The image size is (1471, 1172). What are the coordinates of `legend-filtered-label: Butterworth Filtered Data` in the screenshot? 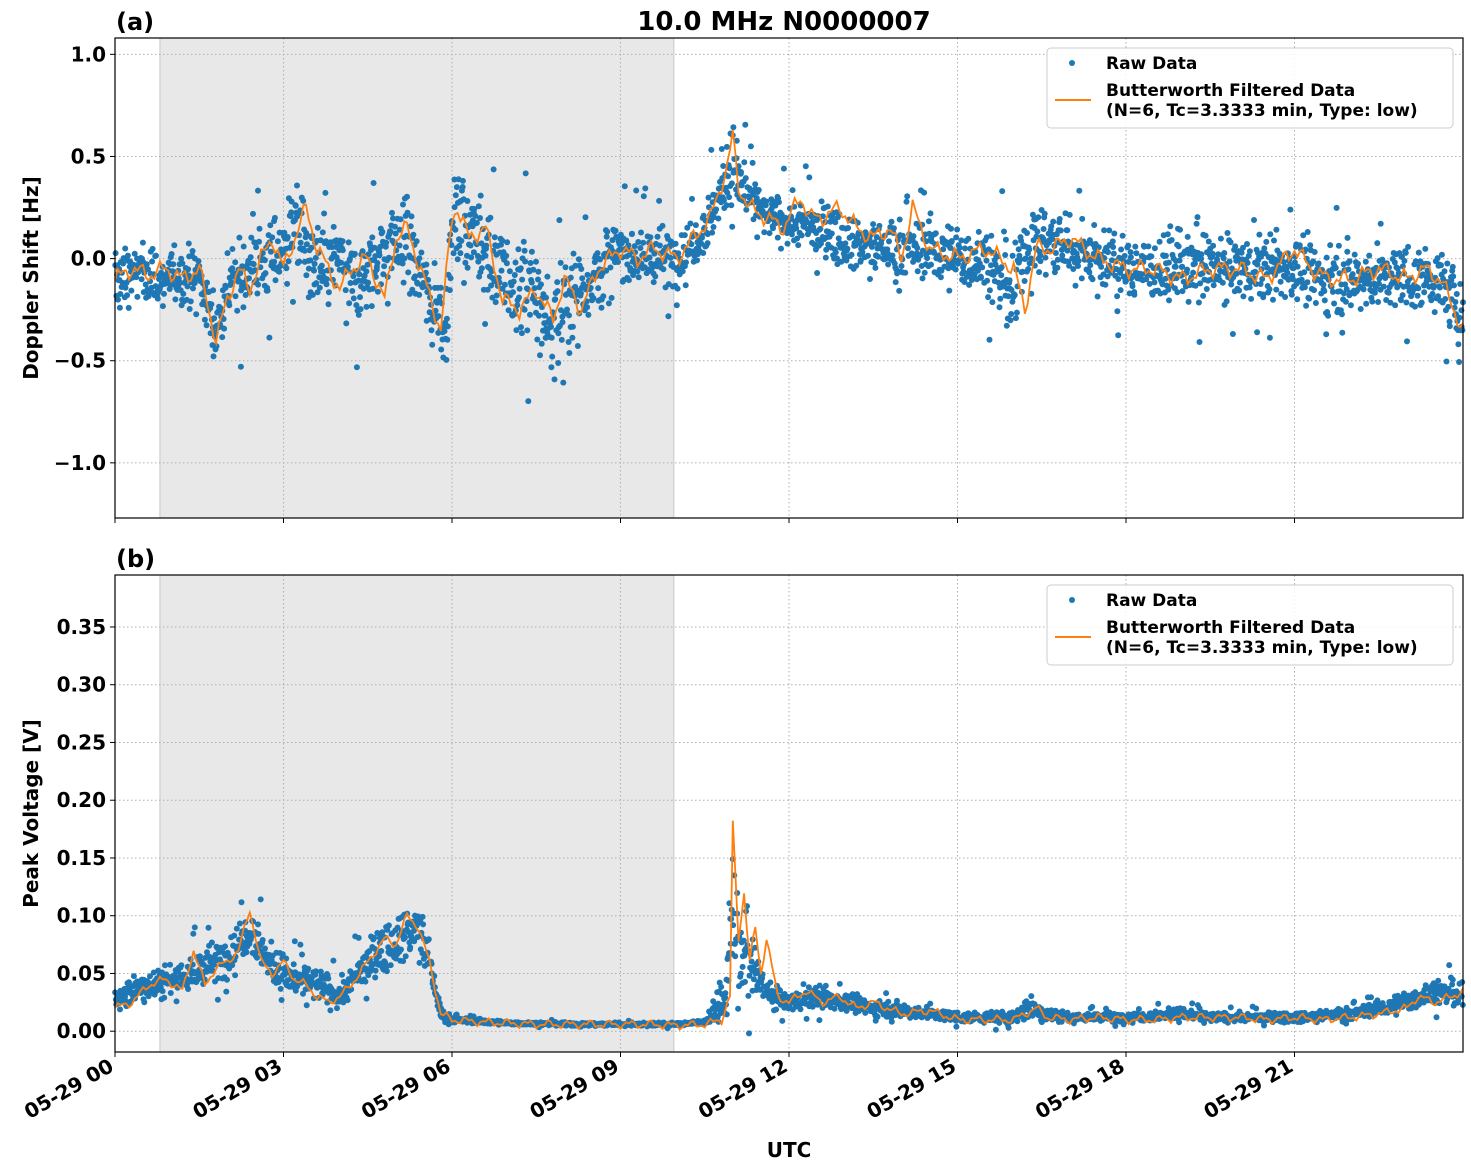 It's located at (1230, 91).